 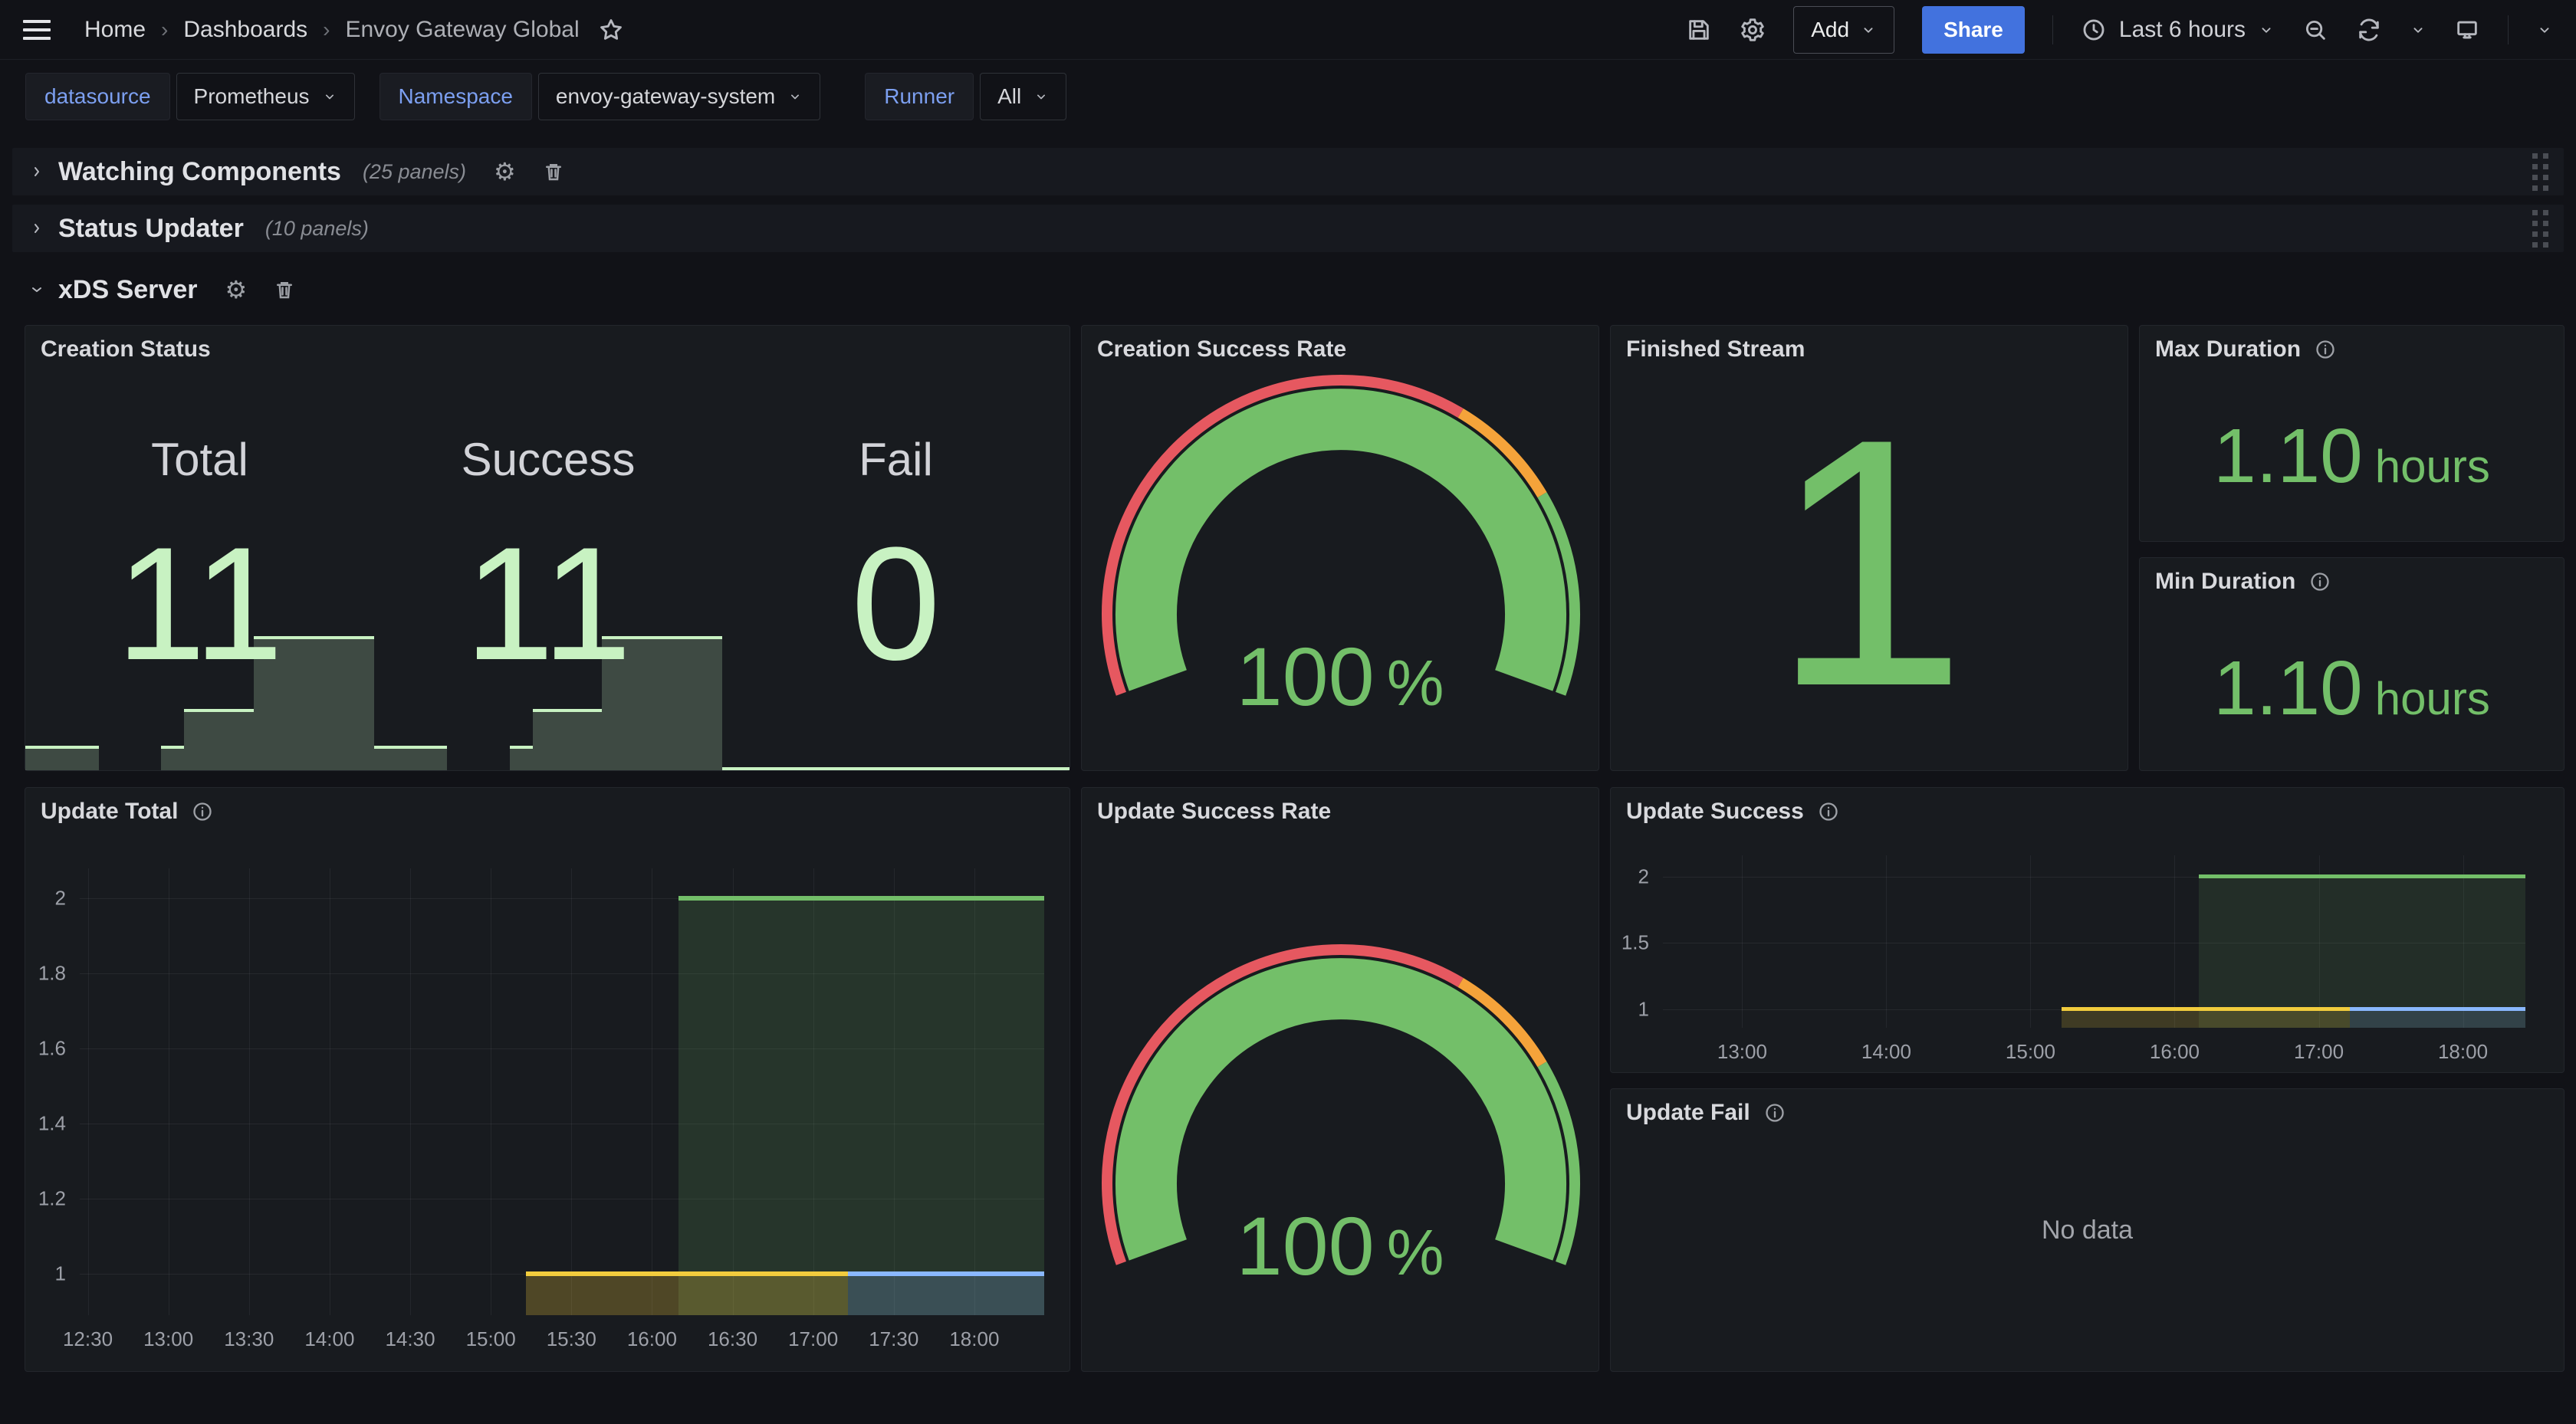 I want to click on panel-title-text: Update Total, so click(x=110, y=811).